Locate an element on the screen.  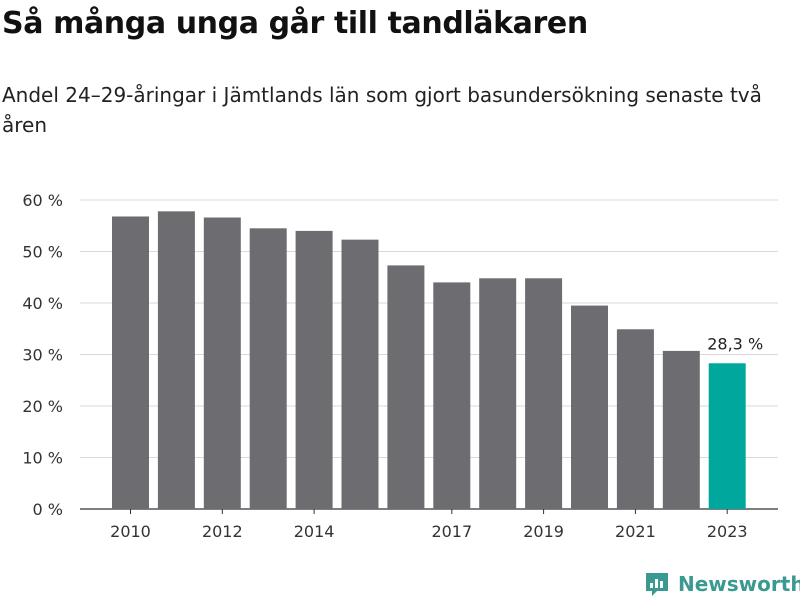
bar-2018 is located at coordinates (498, 393).